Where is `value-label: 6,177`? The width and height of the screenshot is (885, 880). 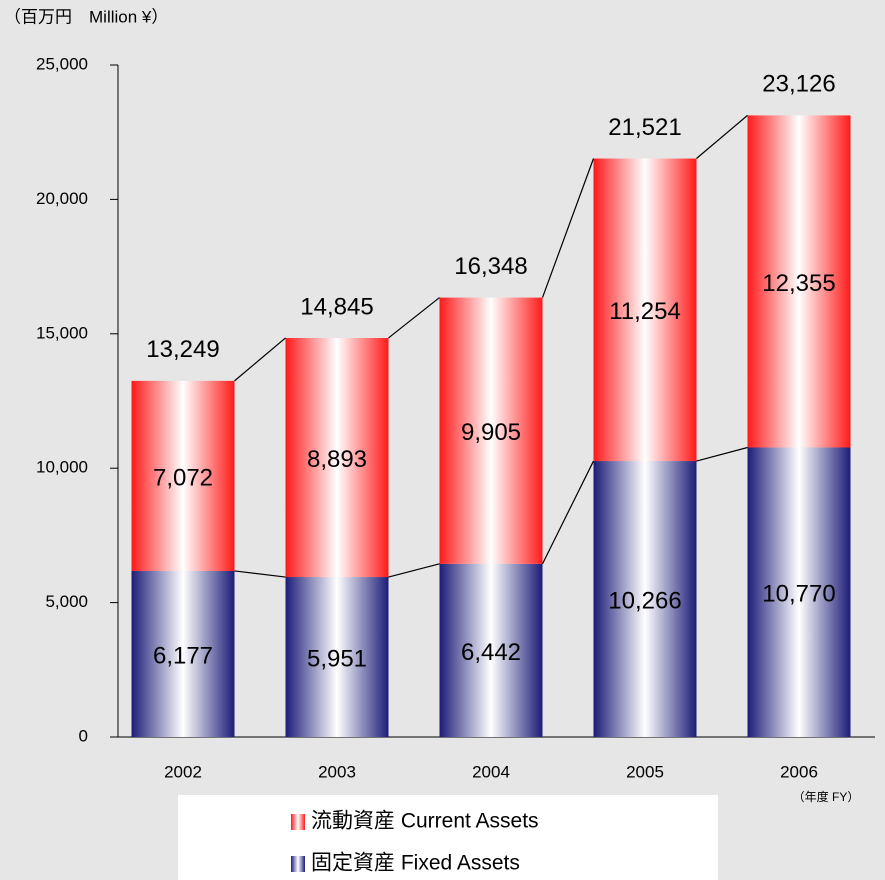
value-label: 6,177 is located at coordinates (183, 655).